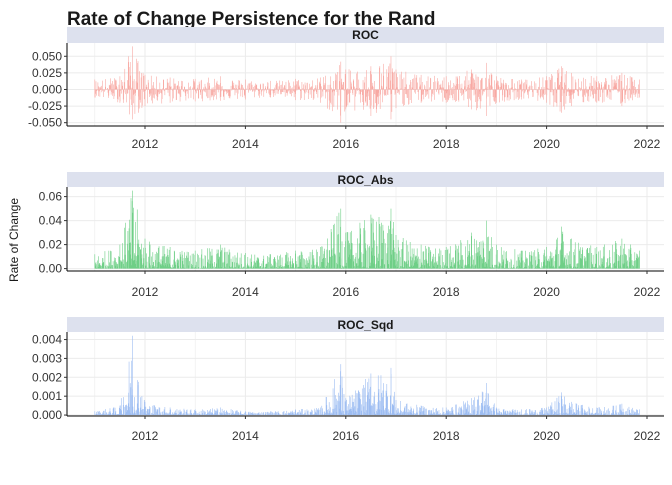  Describe the element at coordinates (47, 358) in the screenshot. I see `y-tick-label: 0.003` at that location.